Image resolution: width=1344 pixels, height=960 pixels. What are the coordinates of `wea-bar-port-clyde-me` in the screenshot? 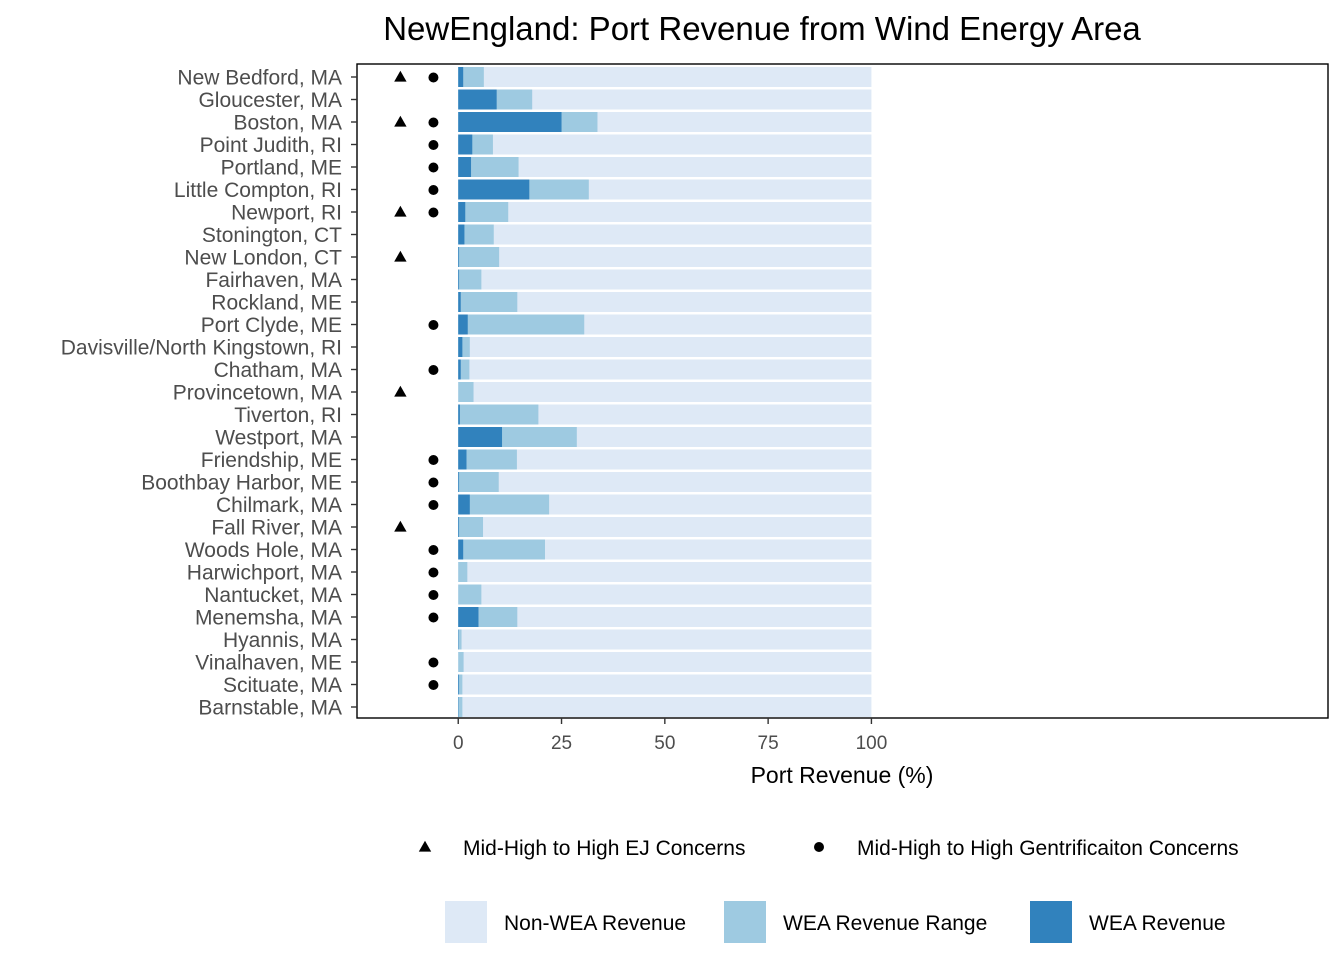 It's located at (463, 324).